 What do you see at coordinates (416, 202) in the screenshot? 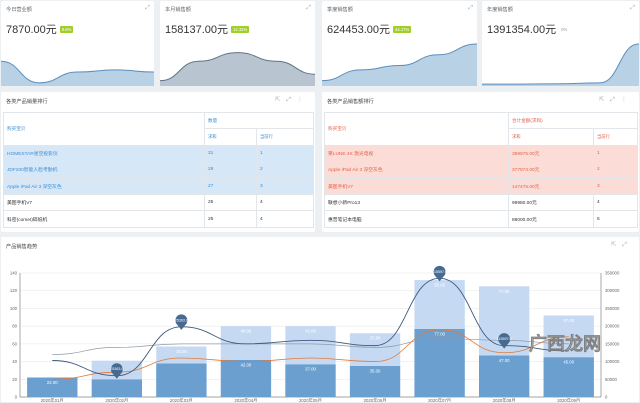
I see `cell-product: 联想小新Pro13` at bounding box center [416, 202].